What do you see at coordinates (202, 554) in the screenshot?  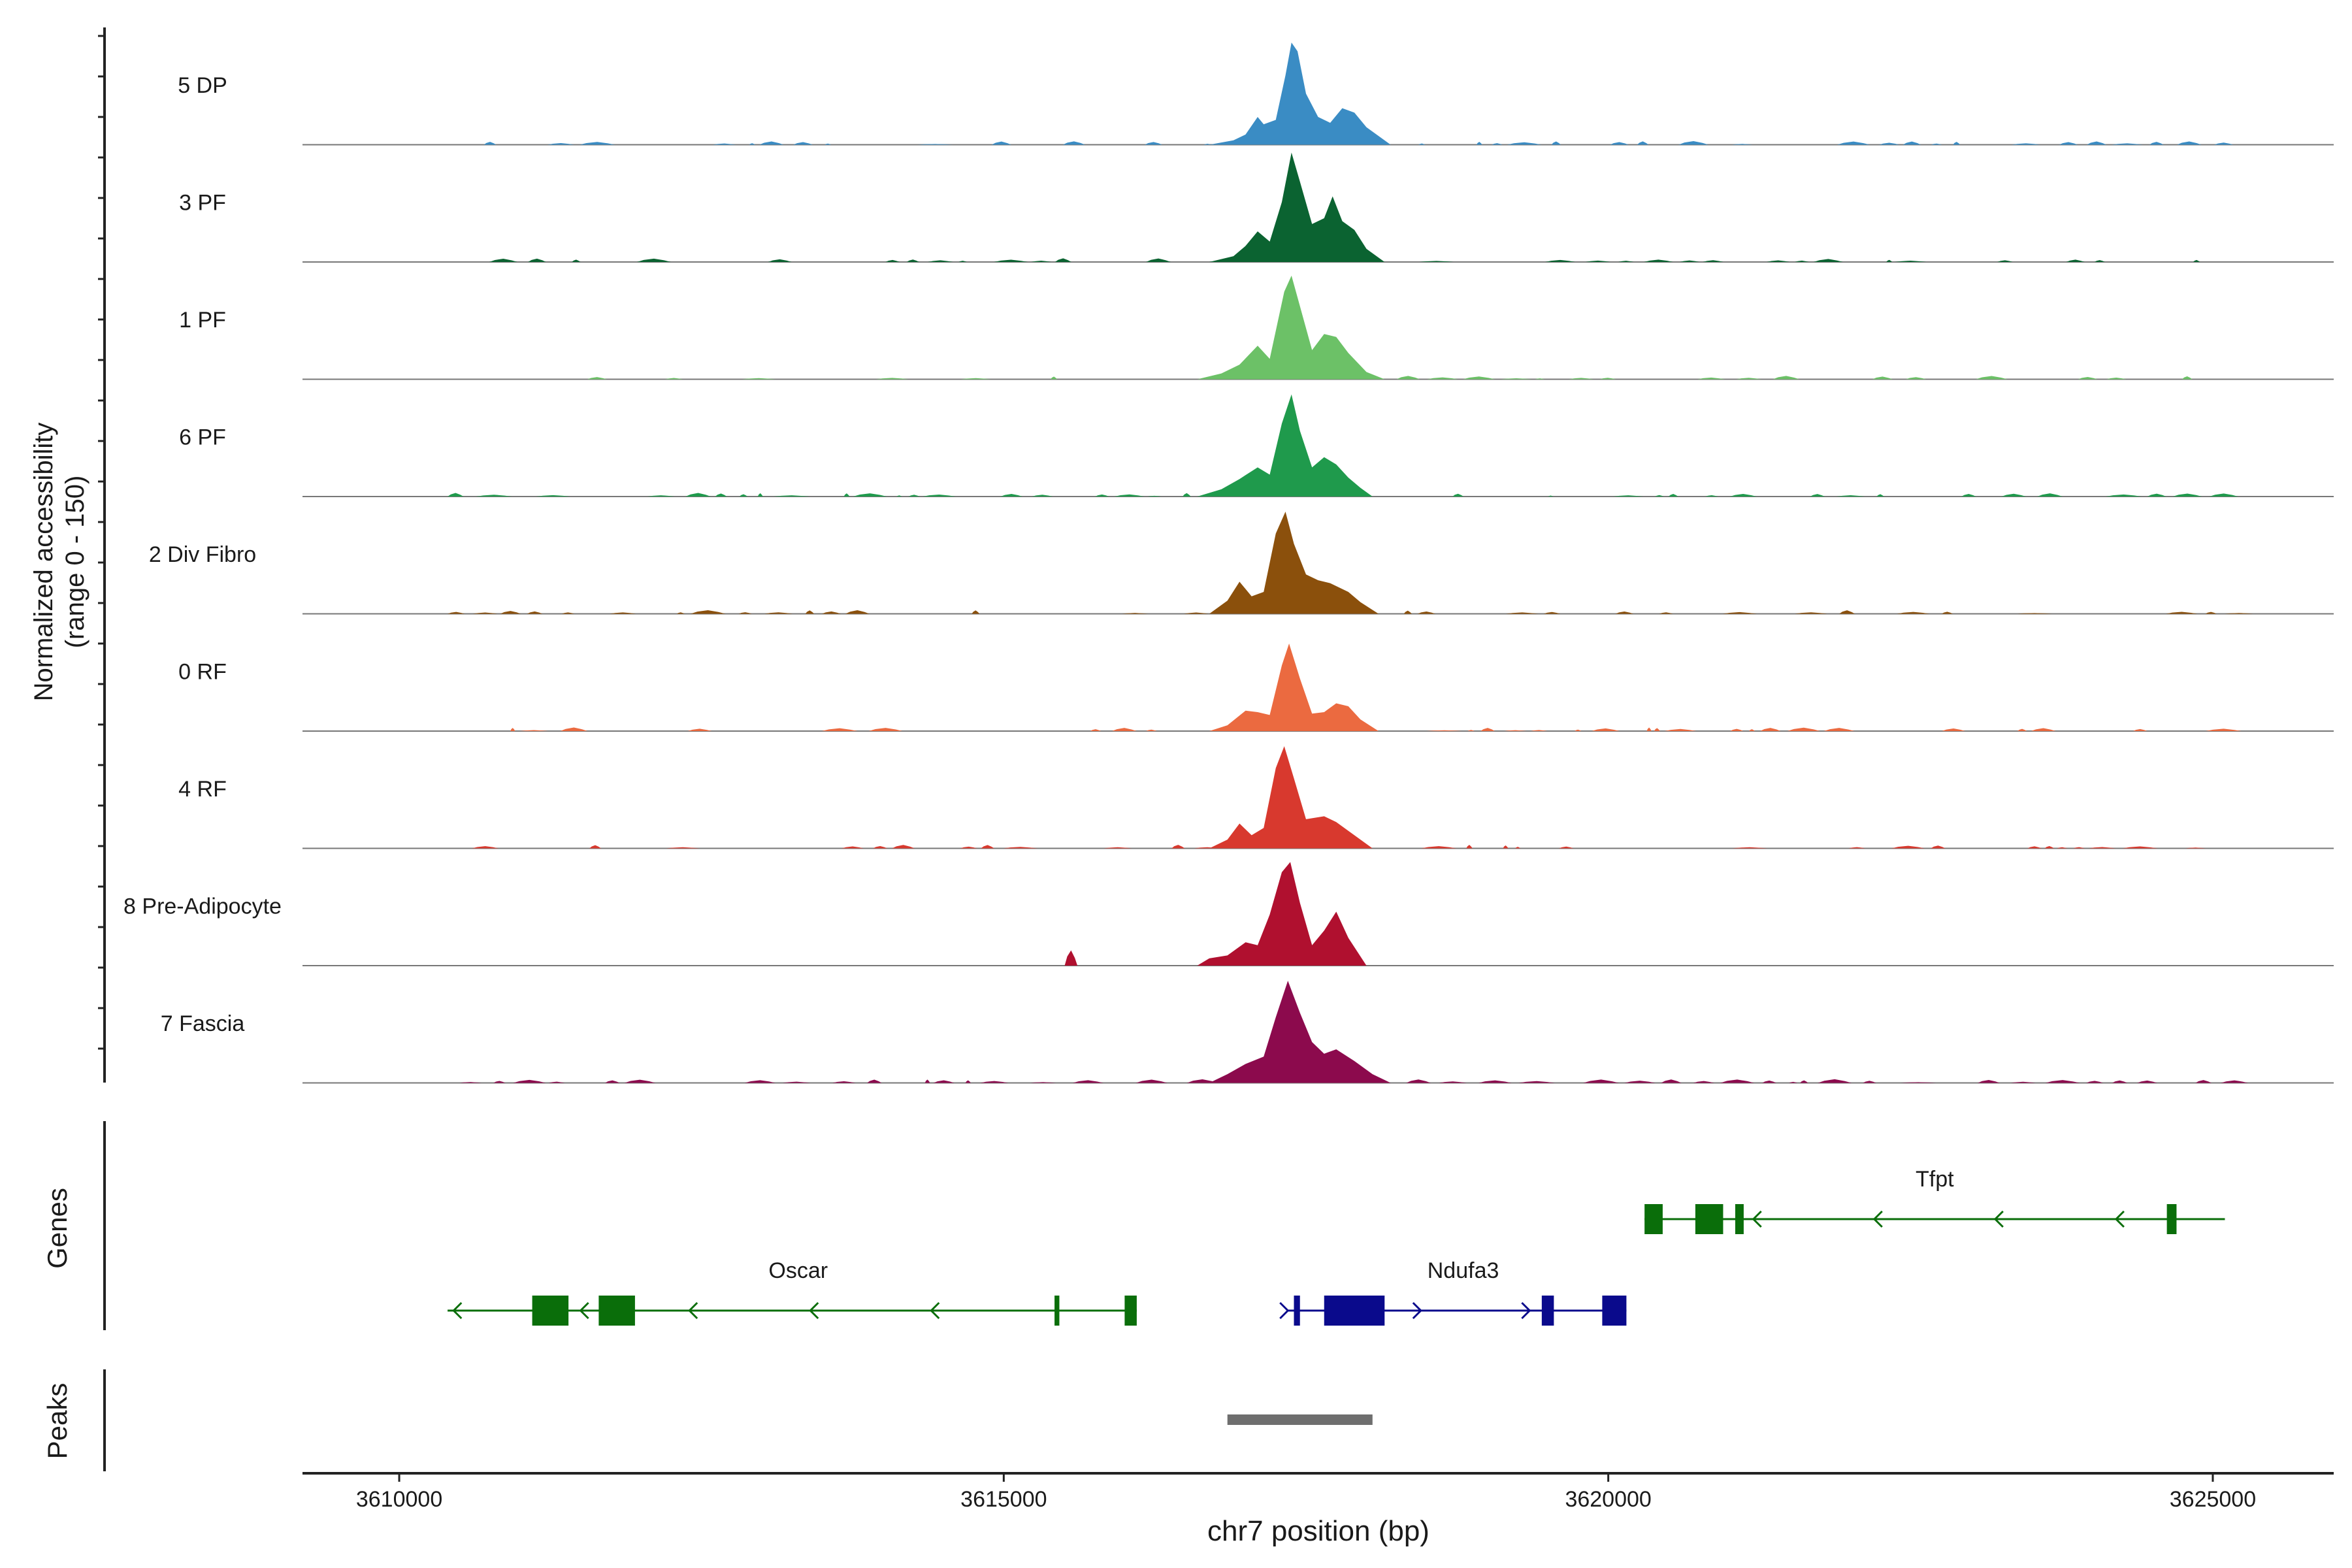 I see `track-label: 2 Div Fibro` at bounding box center [202, 554].